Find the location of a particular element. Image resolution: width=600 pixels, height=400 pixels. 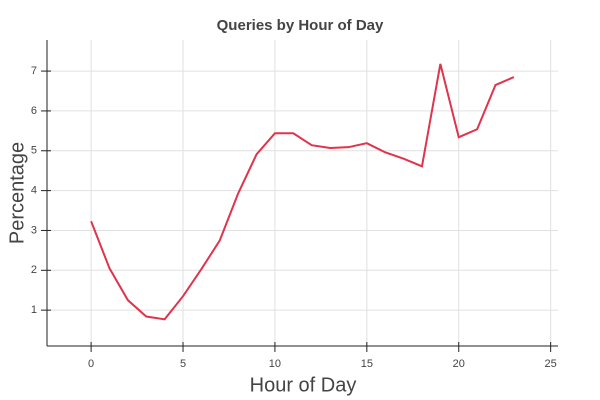

y-tick-label: 5 is located at coordinates (34, 151).